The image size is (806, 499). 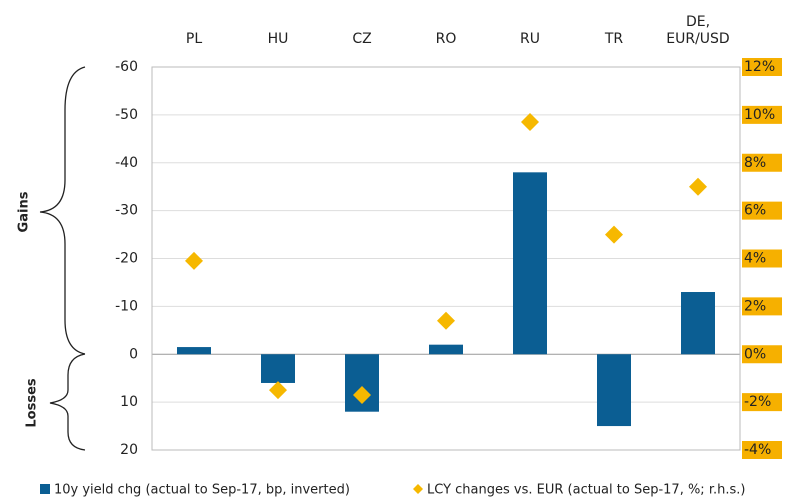 What do you see at coordinates (126, 211) in the screenshot?
I see `y-tick-label: -30` at bounding box center [126, 211].